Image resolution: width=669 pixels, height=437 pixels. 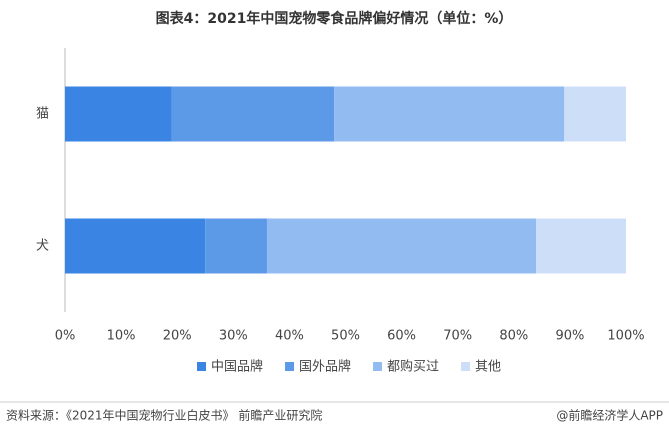 What do you see at coordinates (65, 336) in the screenshot?
I see `x-tick-label: 0%` at bounding box center [65, 336].